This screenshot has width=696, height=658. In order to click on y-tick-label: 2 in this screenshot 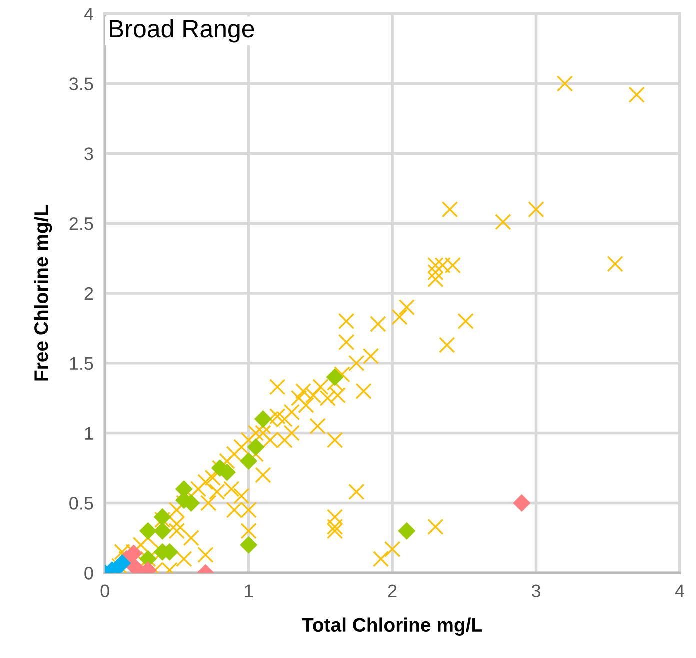, I will do `click(89, 293)`.